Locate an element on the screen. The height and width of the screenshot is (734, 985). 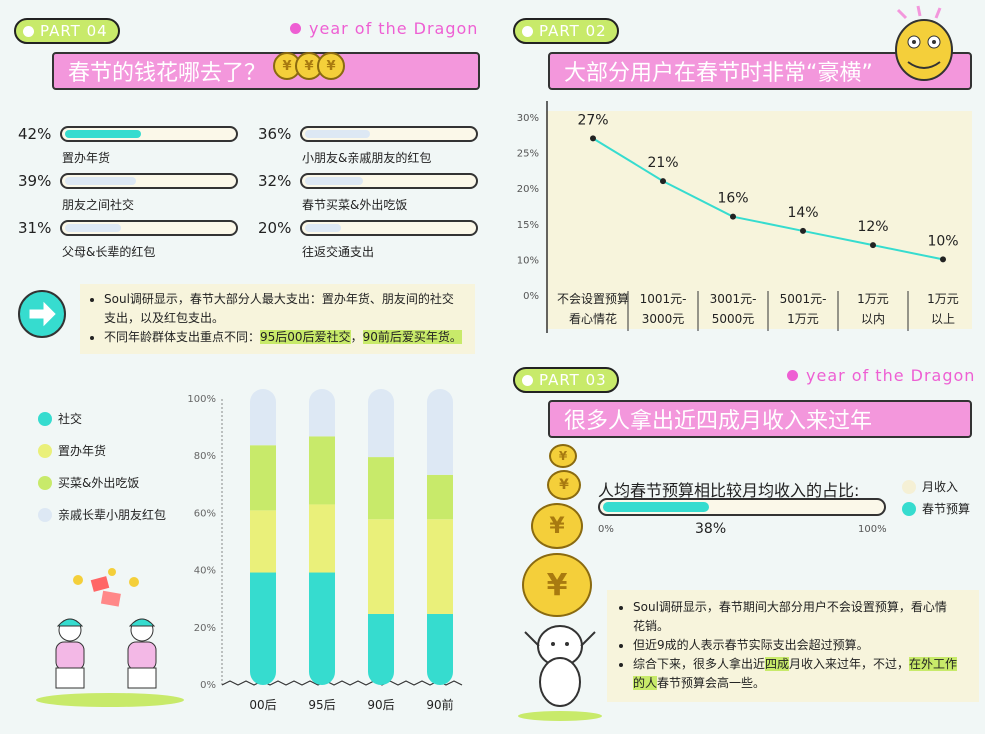
y-tick-label: 20% is located at coordinates (528, 189).